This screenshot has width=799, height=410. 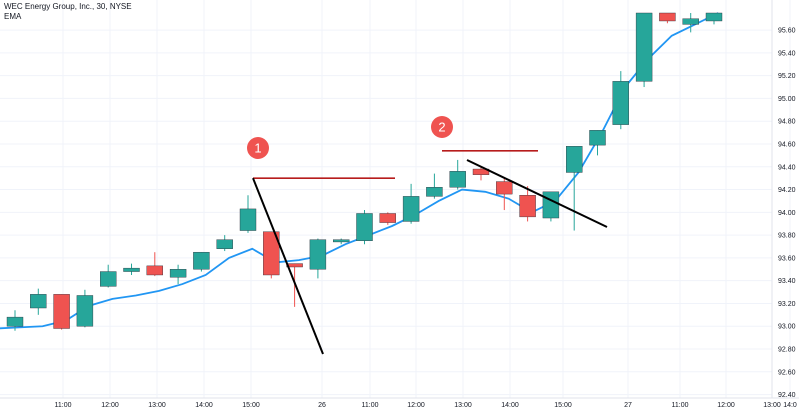 What do you see at coordinates (787, 372) in the screenshot?
I see `y-tick-label: 92.60` at bounding box center [787, 372].